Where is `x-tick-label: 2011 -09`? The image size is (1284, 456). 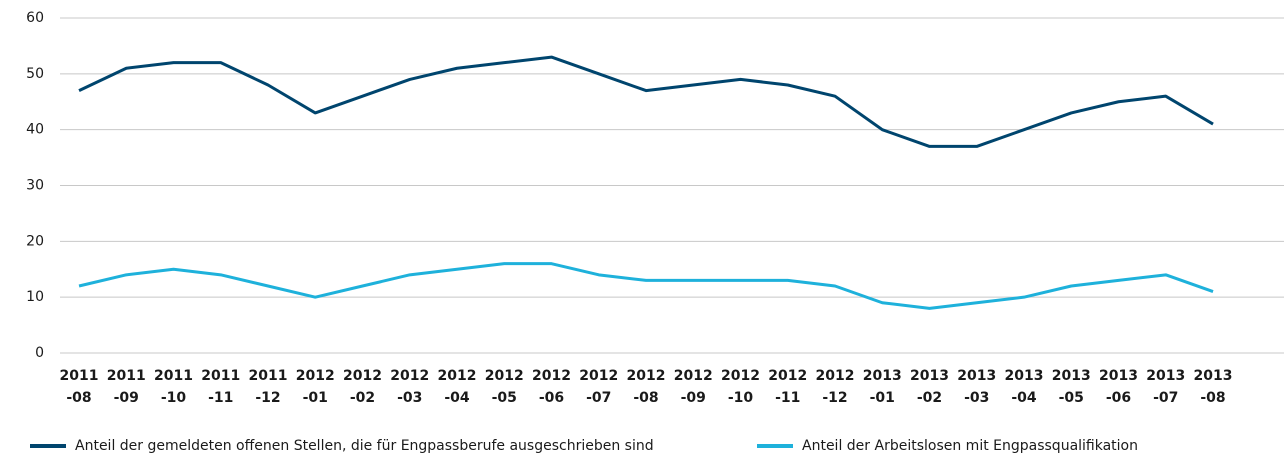
x-tick-label: 2011 -09 is located at coordinates (126, 387).